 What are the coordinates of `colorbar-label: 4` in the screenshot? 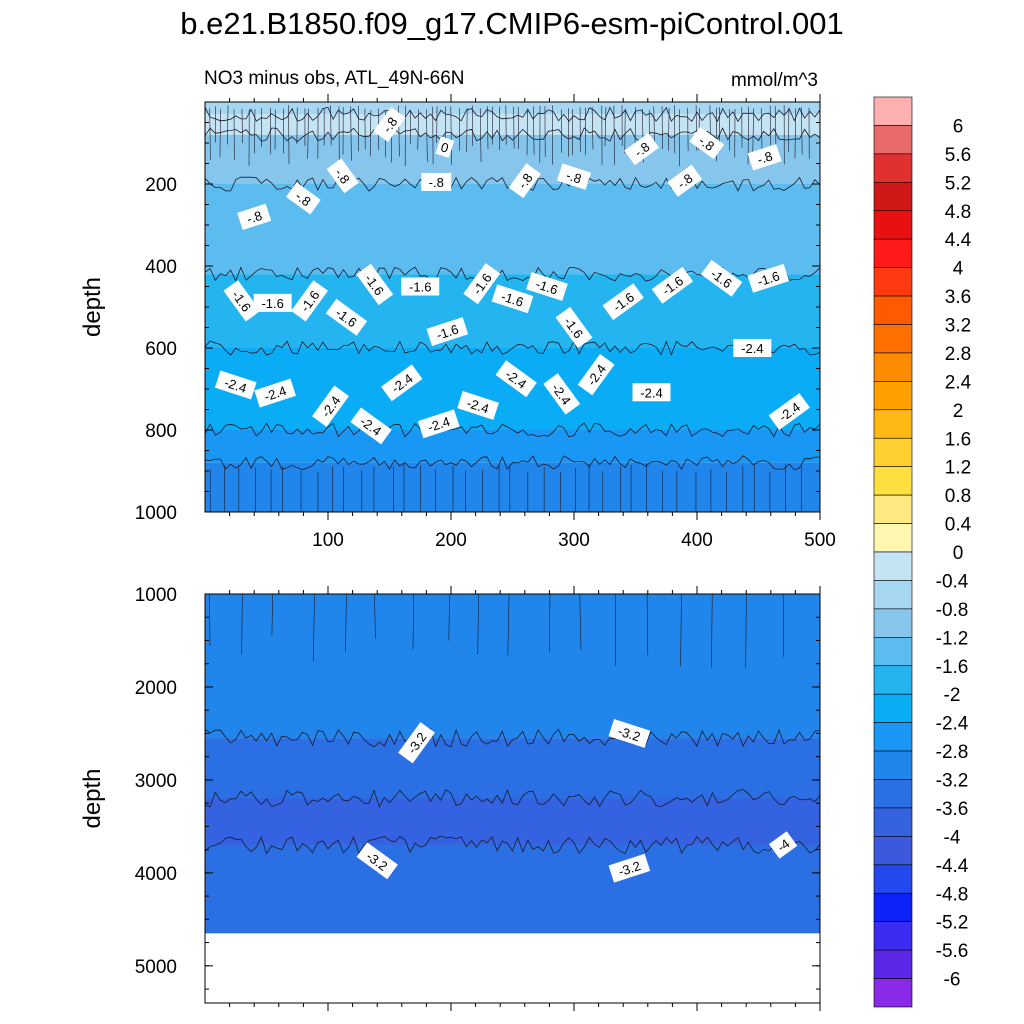 It's located at (958, 269).